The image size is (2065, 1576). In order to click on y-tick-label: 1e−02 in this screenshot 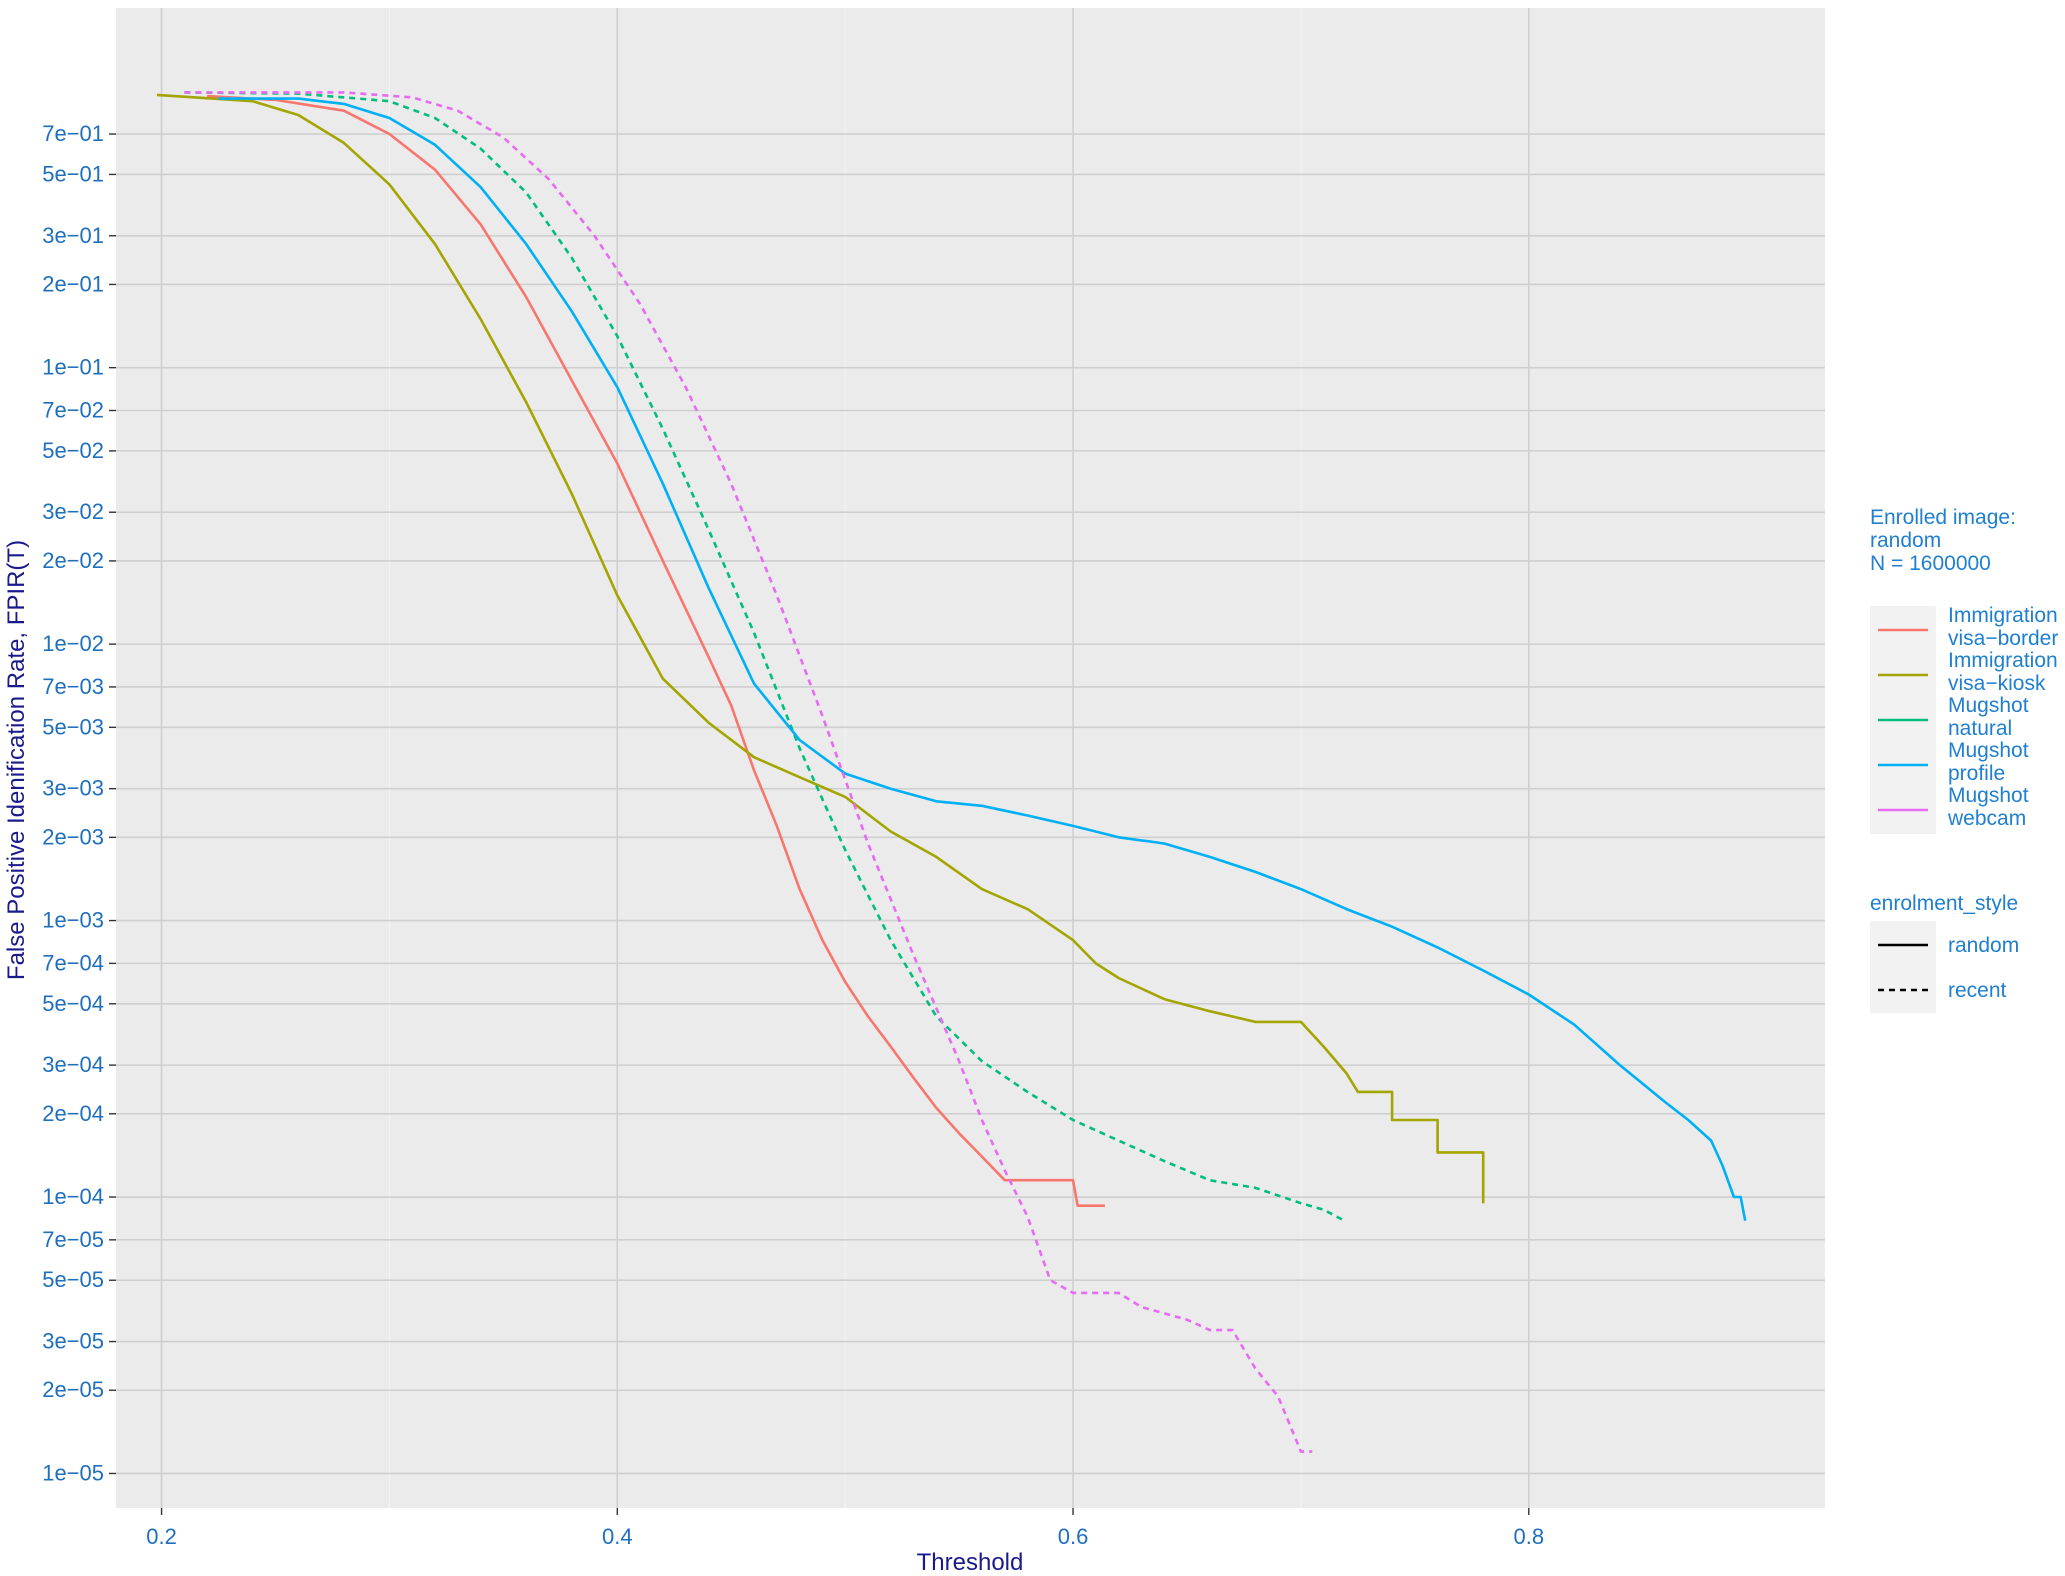, I will do `click(73, 643)`.